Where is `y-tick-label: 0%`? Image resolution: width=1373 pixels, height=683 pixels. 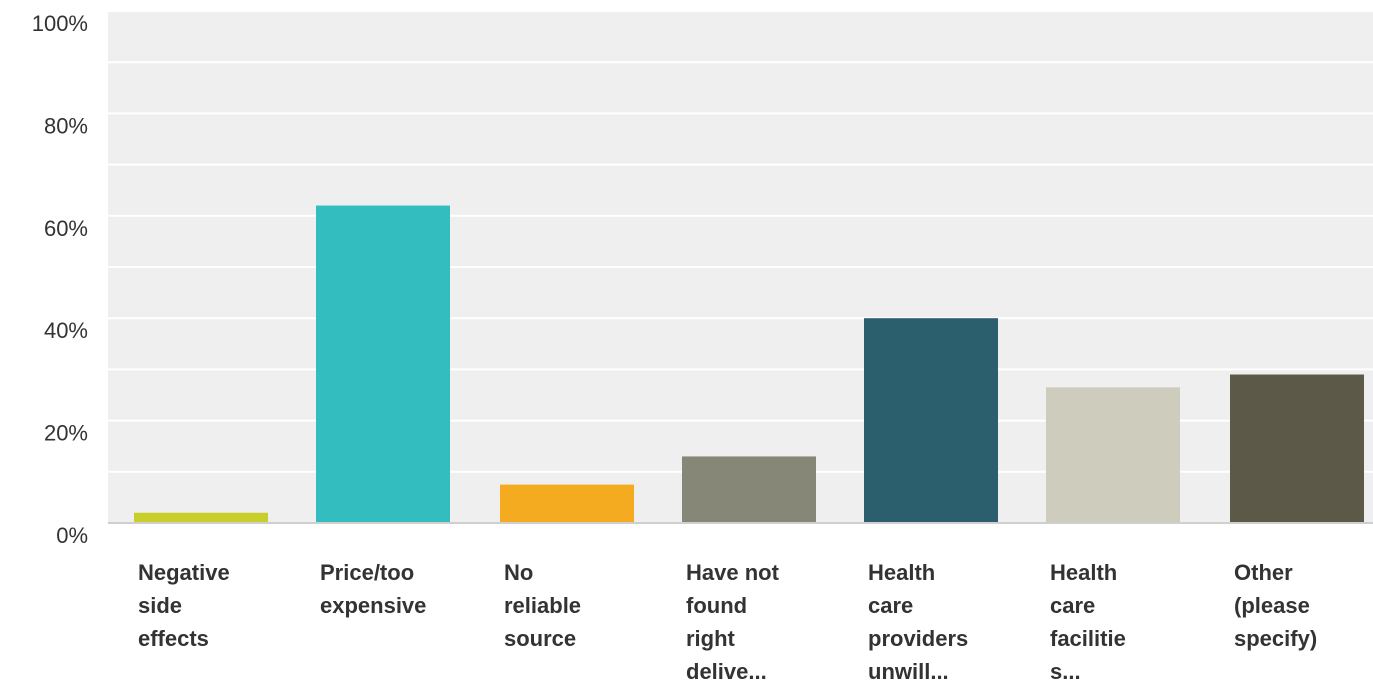 y-tick-label: 0% is located at coordinates (72, 535).